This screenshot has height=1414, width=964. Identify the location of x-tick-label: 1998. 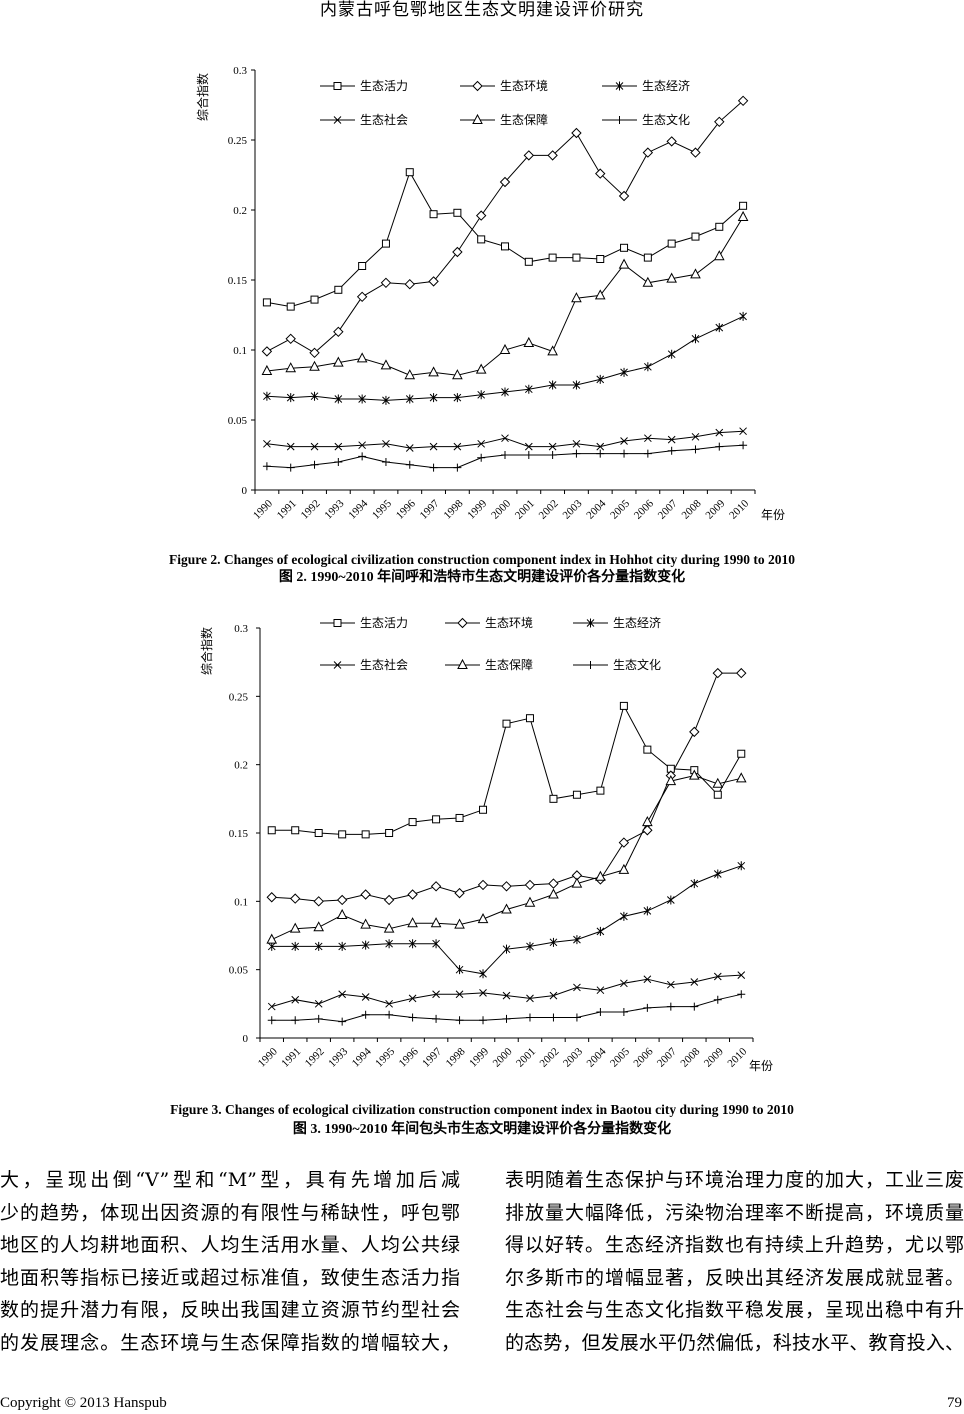
(456, 1057).